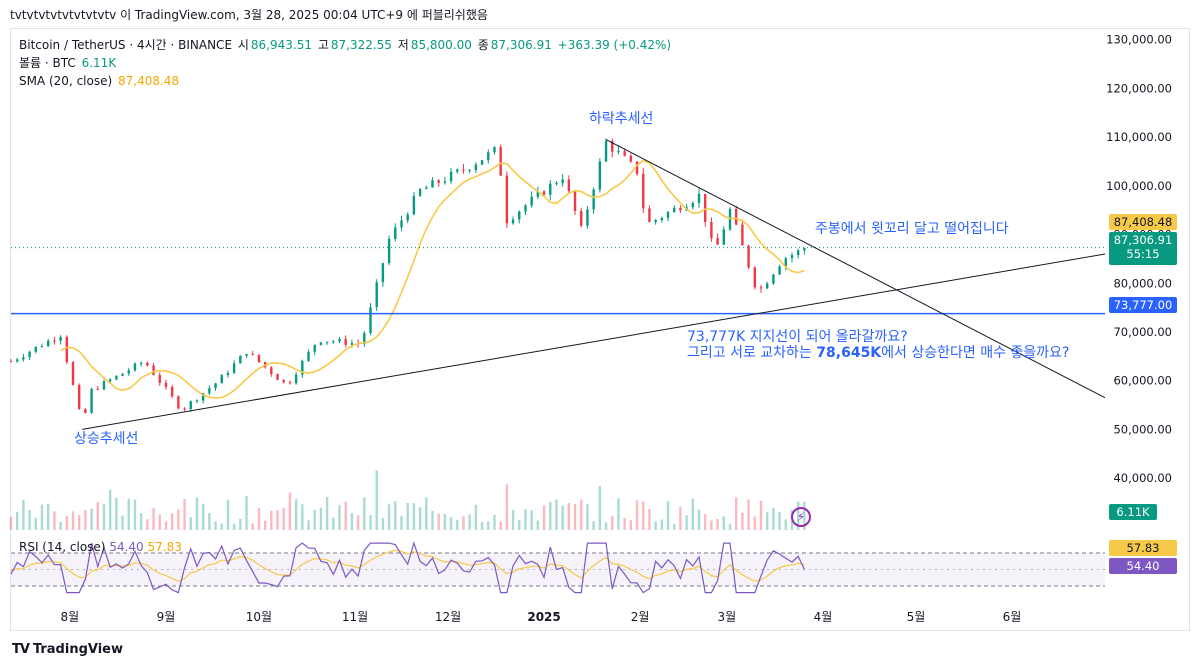 This screenshot has height=669, width=1200. What do you see at coordinates (77, 649) in the screenshot?
I see `brand-name: TradingView` at bounding box center [77, 649].